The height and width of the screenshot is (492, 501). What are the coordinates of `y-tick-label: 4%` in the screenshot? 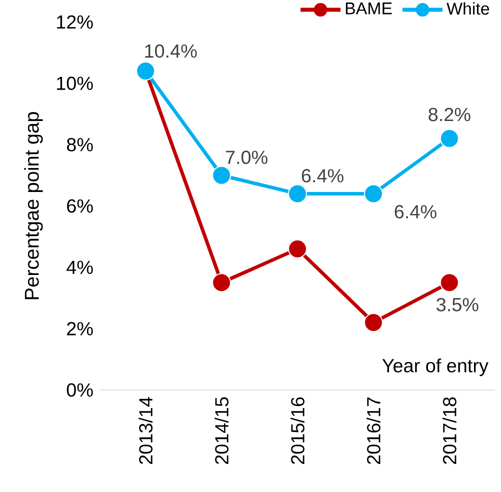 It's located at (79, 267).